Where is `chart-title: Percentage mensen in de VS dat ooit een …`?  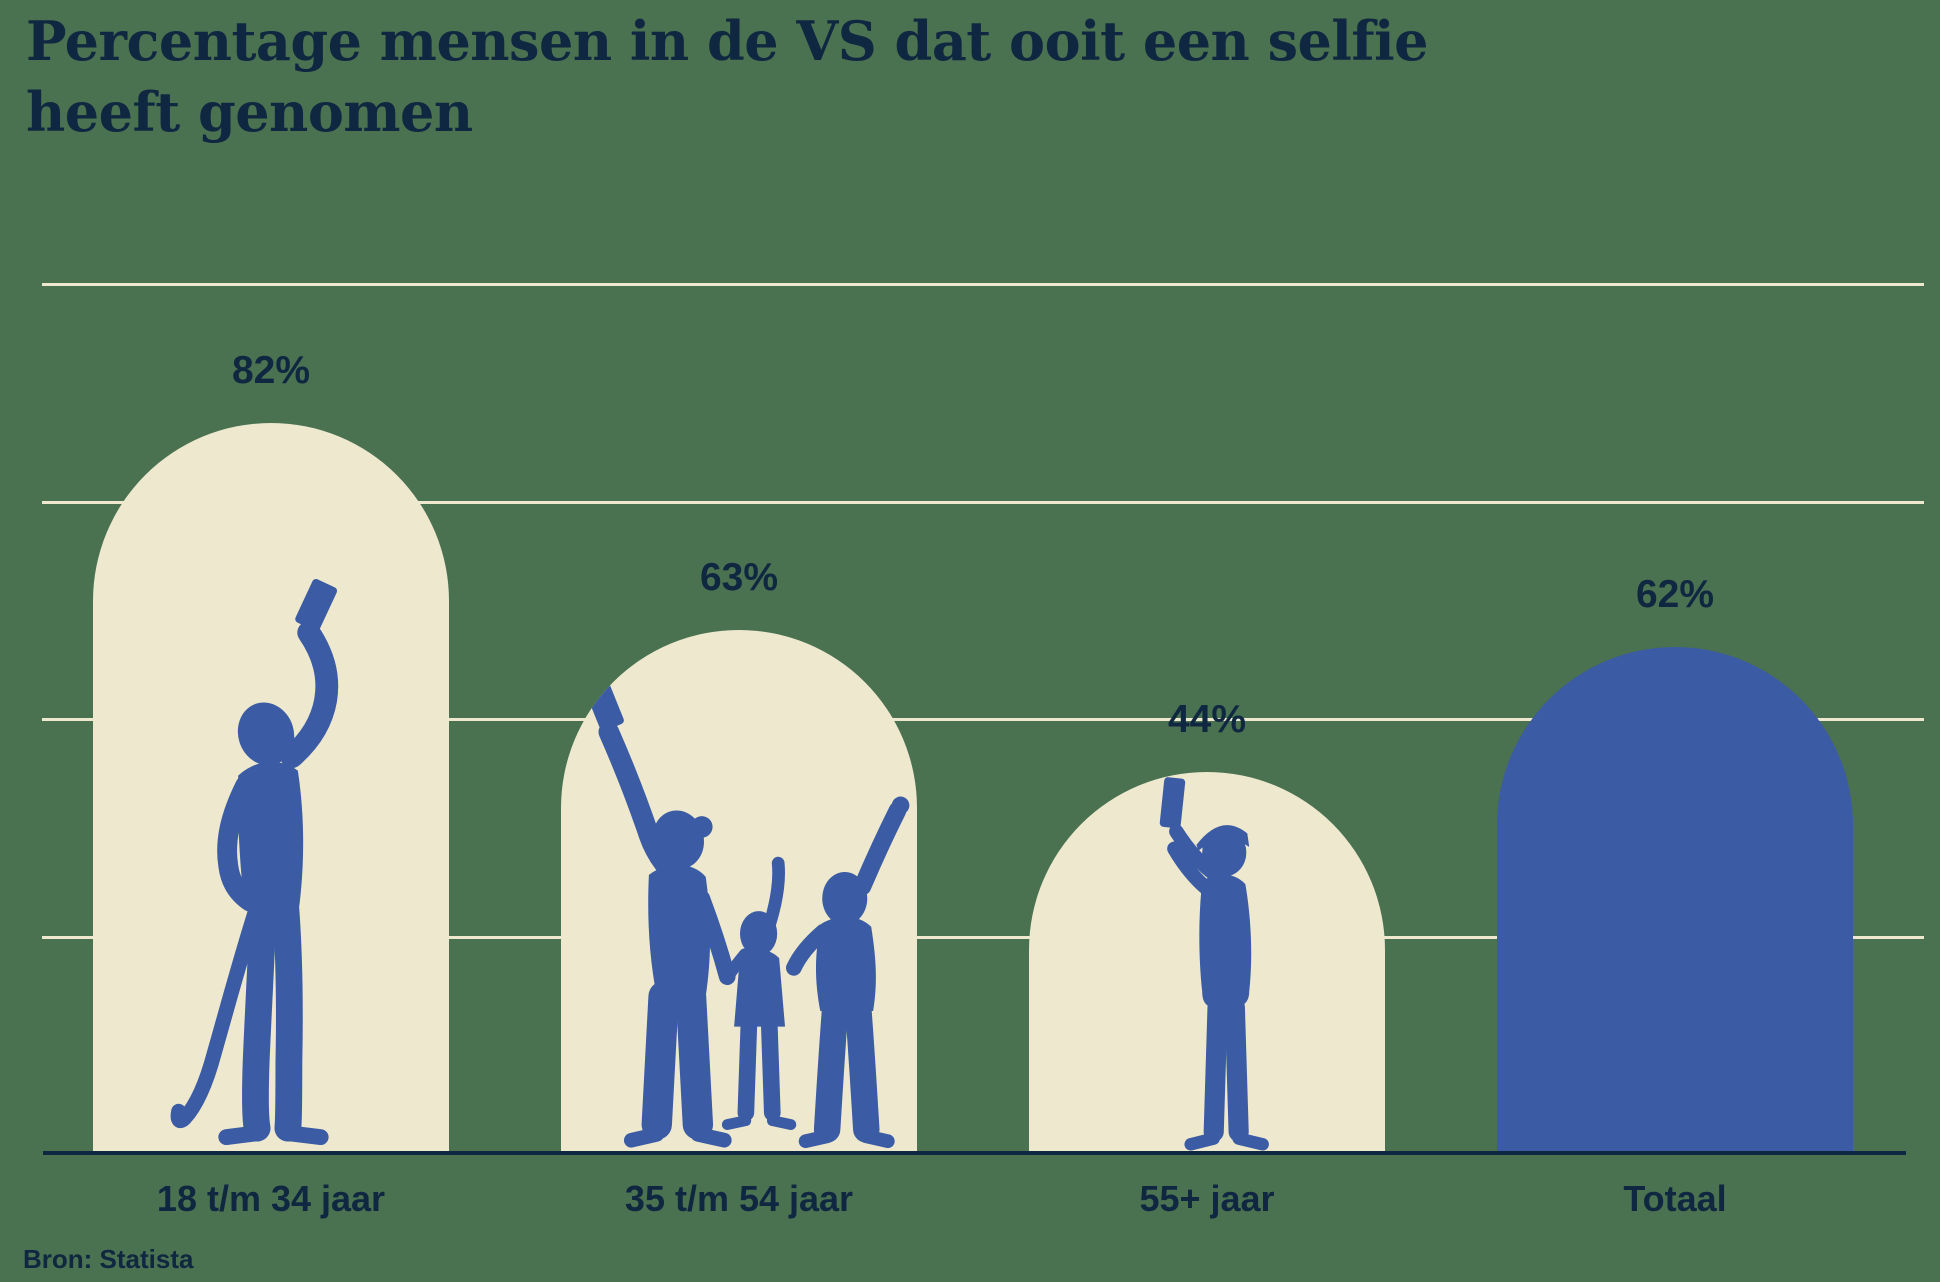 chart-title: Percentage mensen in de VS dat ooit een … is located at coordinates (727, 77).